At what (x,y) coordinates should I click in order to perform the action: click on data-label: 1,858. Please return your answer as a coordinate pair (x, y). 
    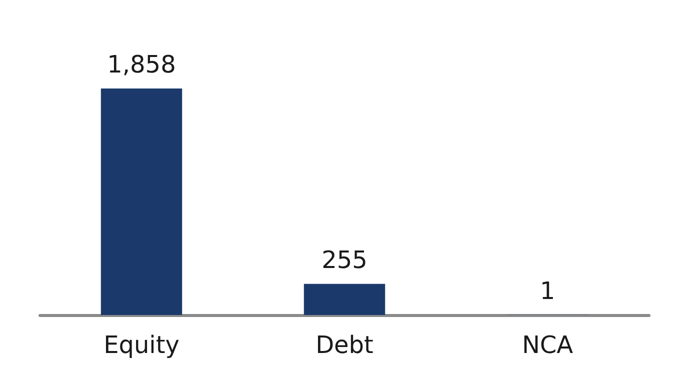
    Looking at the image, I should click on (141, 64).